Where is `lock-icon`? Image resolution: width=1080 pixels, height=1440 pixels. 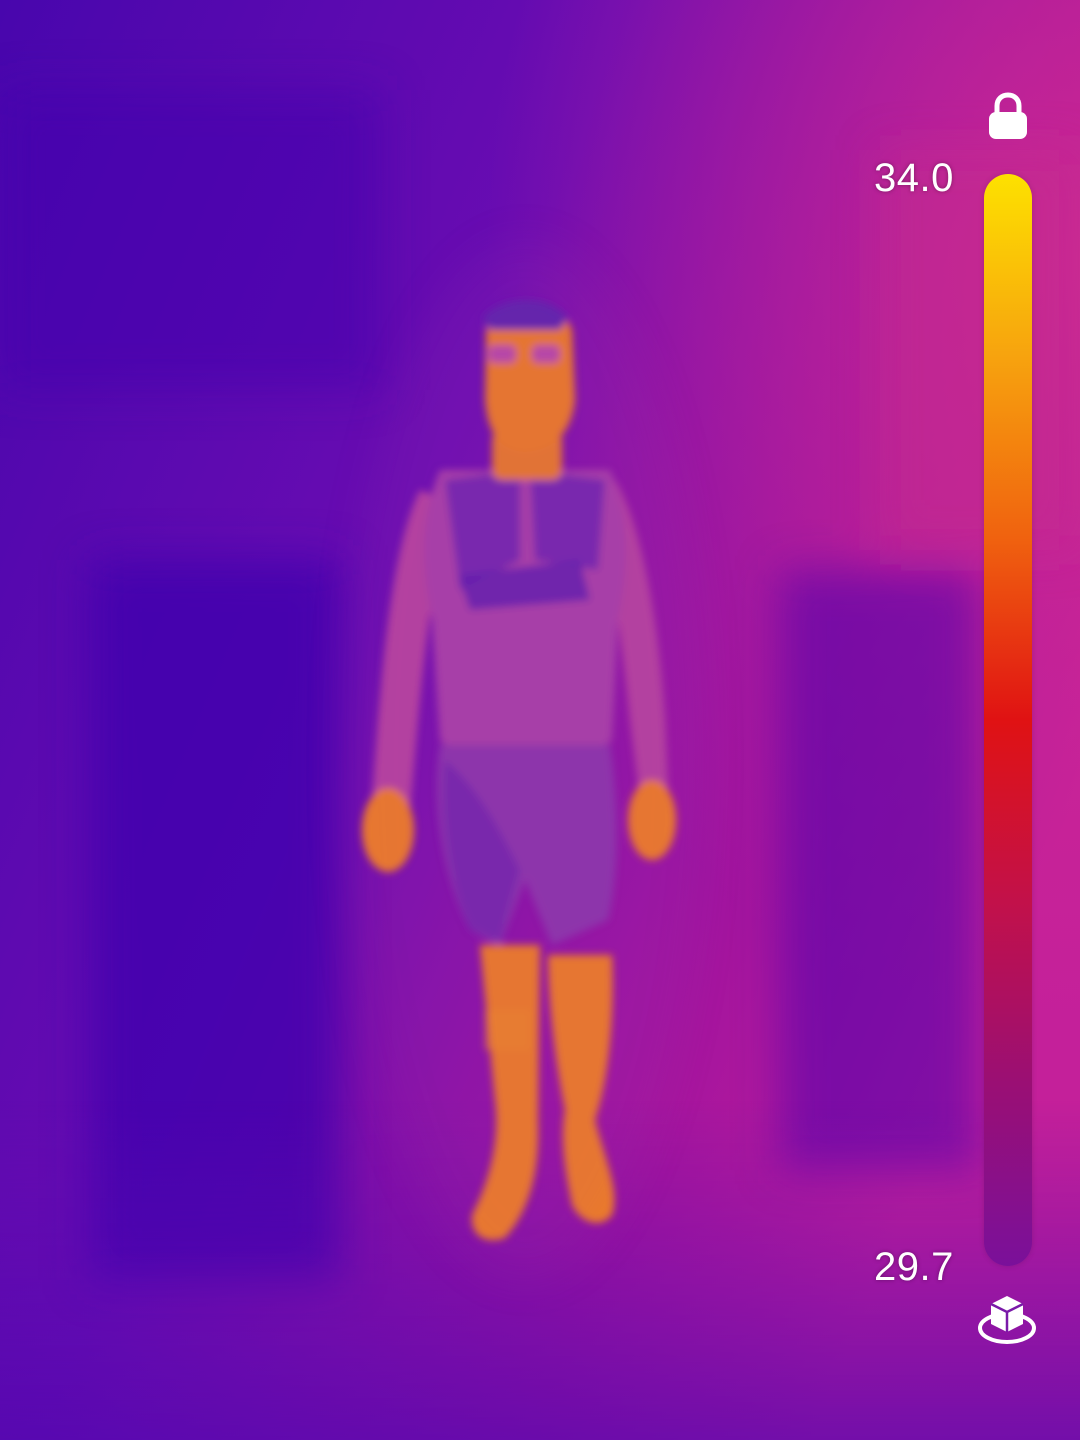 lock-icon is located at coordinates (1008, 115).